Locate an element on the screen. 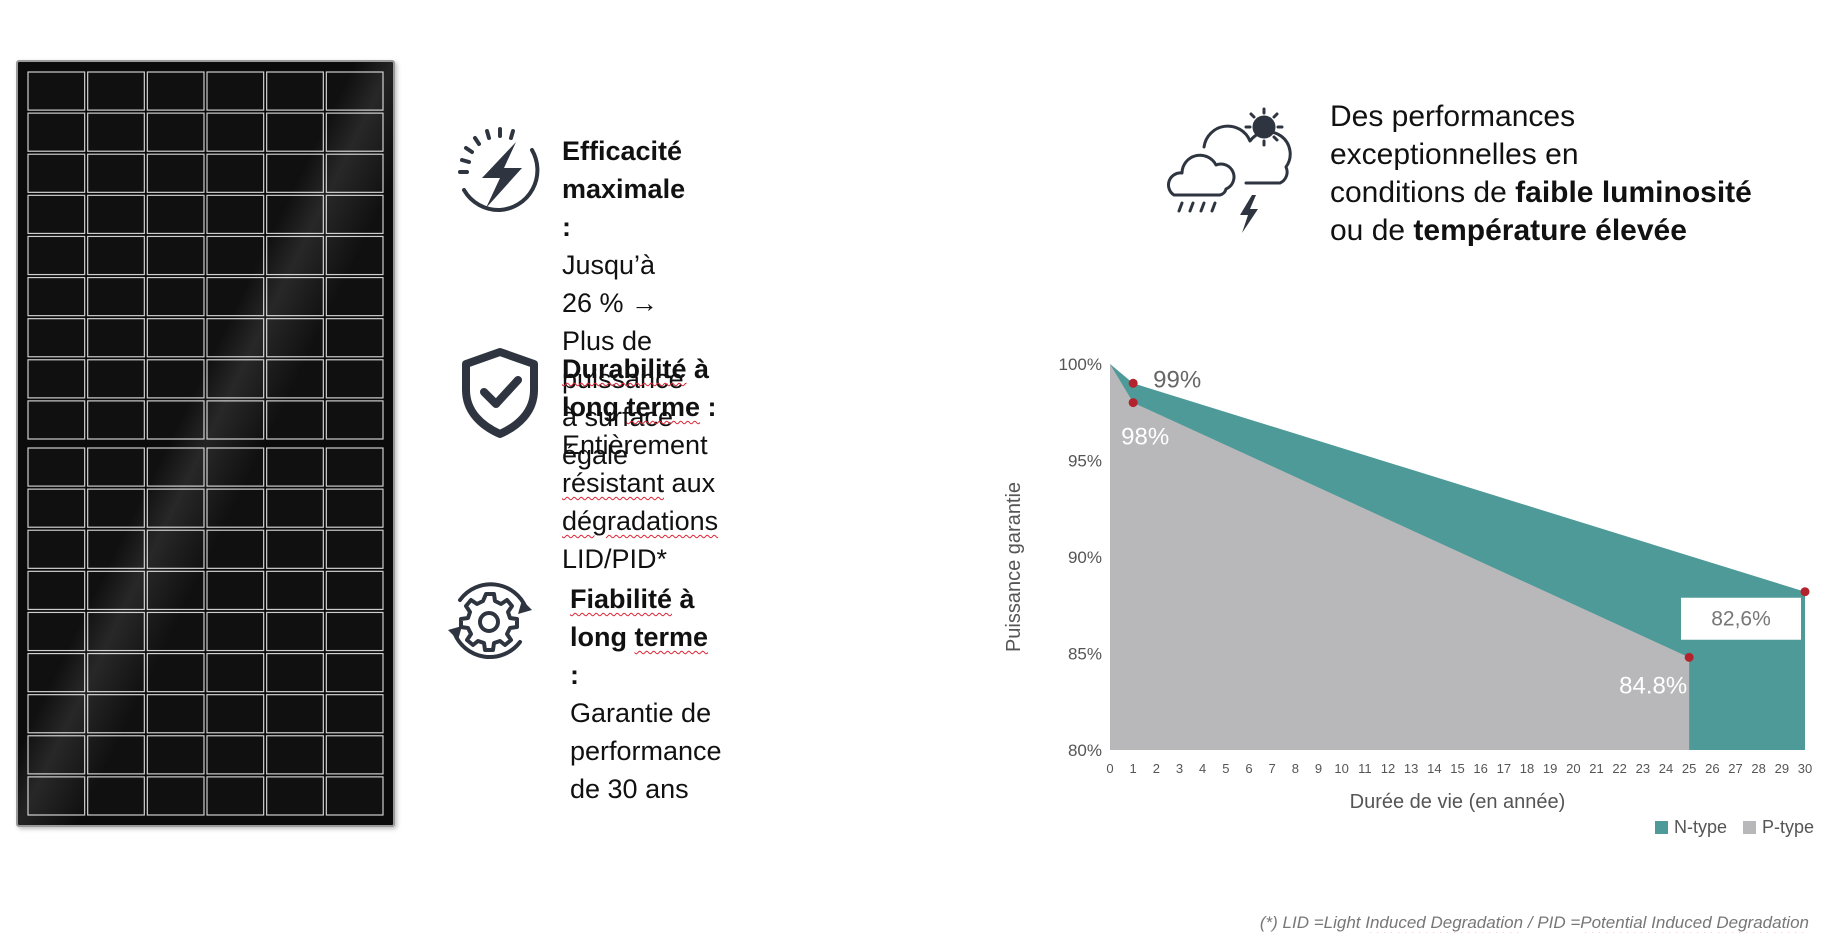 Image resolution: width=1825 pixels, height=933 pixels. x-tick-label: 16 is located at coordinates (1480, 768).